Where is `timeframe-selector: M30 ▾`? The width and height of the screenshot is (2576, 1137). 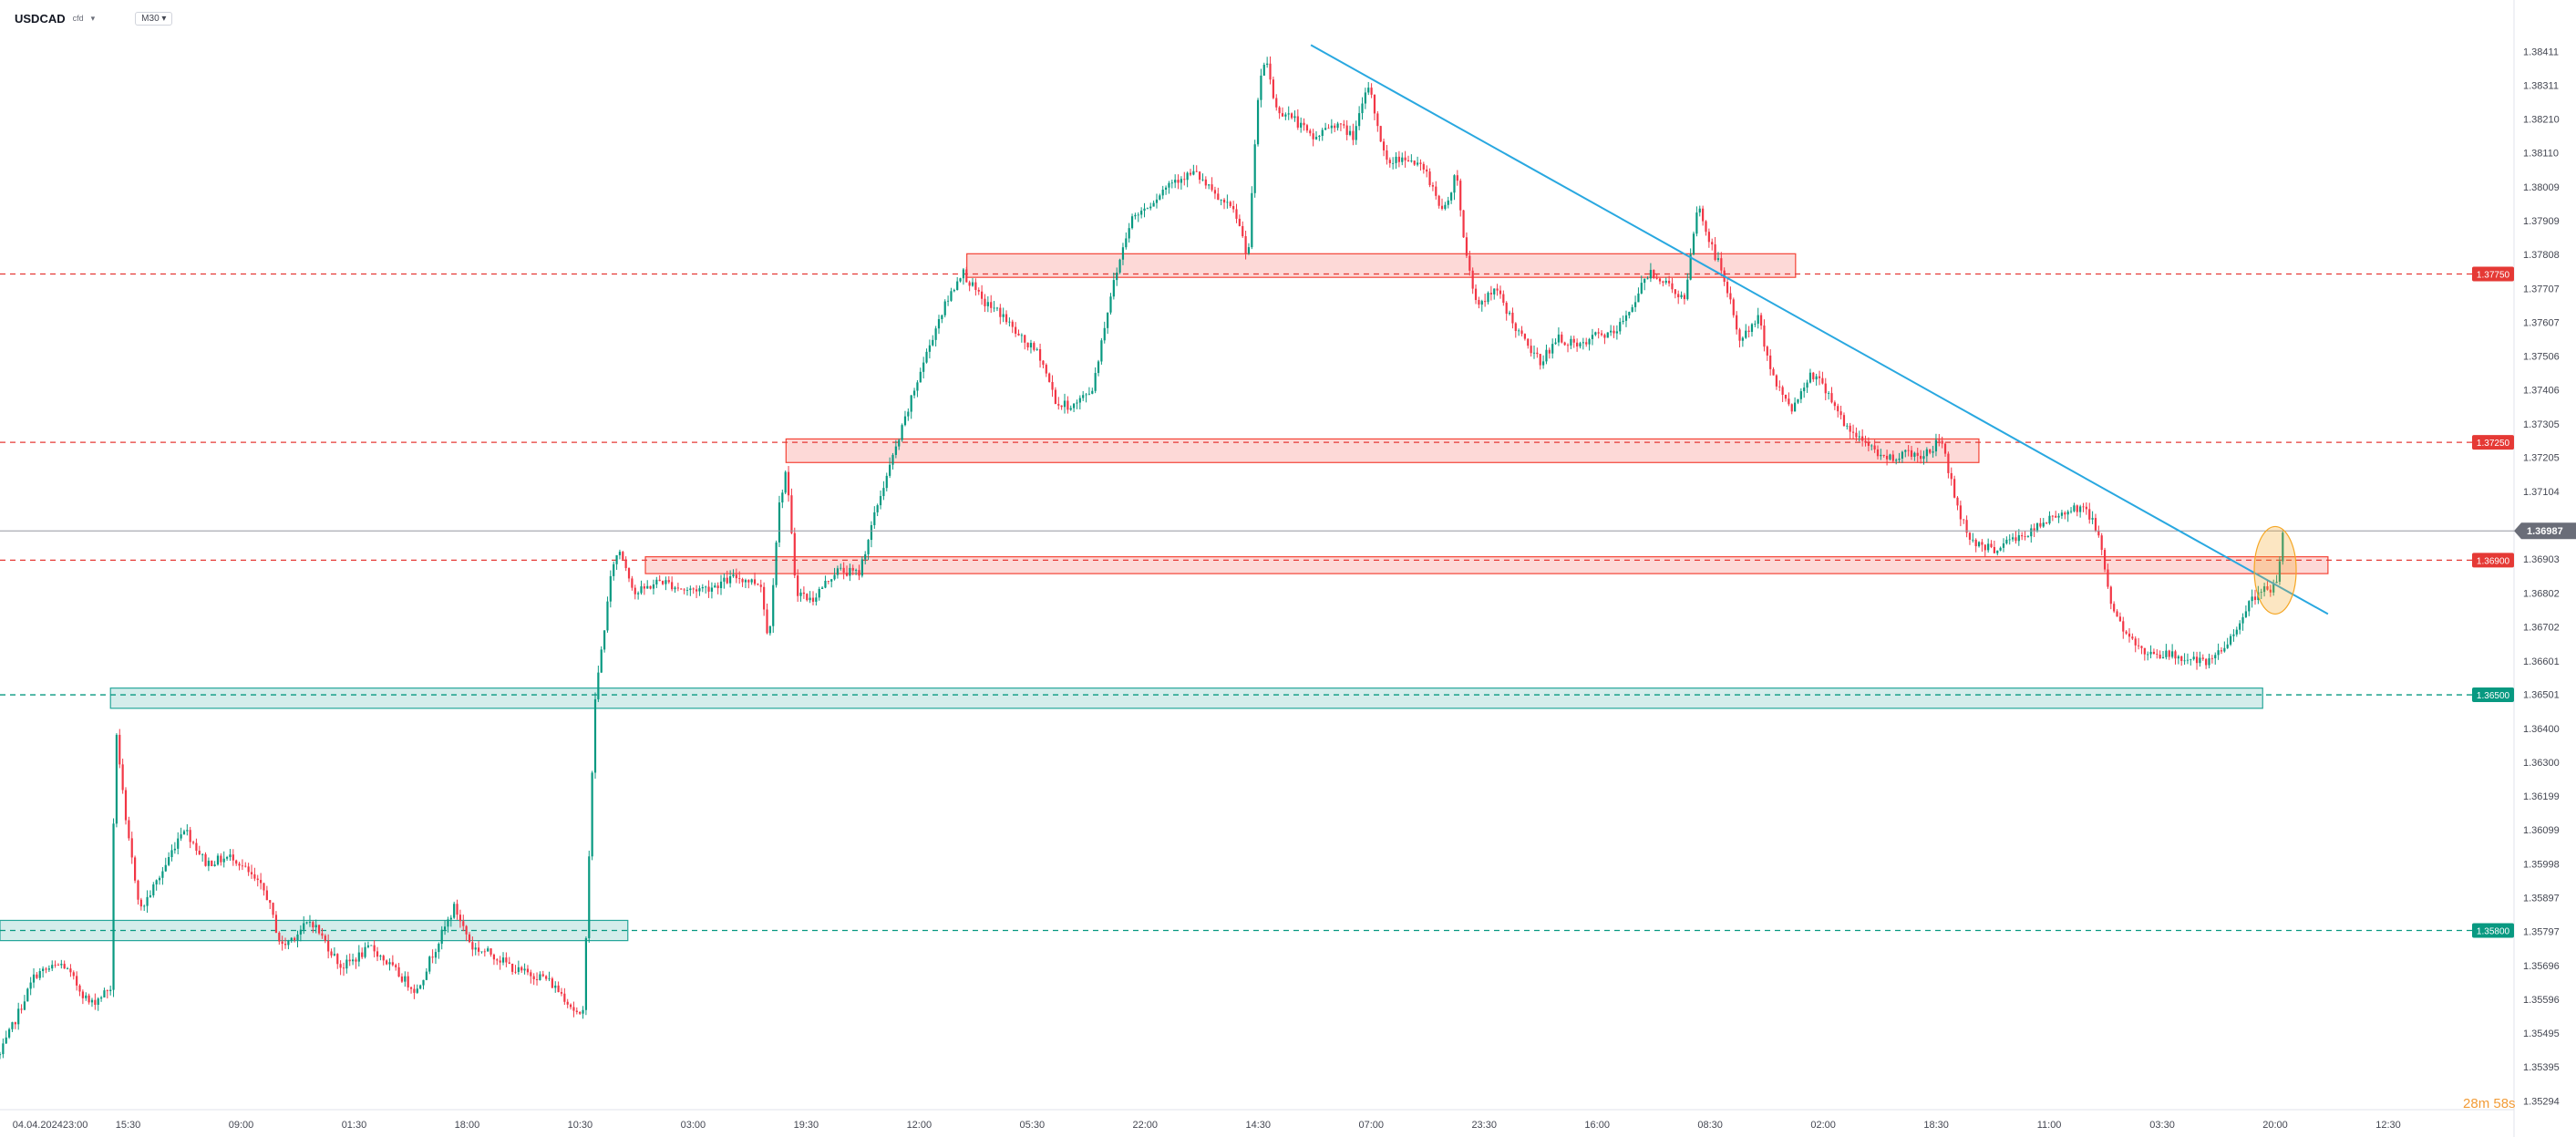 timeframe-selector: M30 ▾ is located at coordinates (154, 18).